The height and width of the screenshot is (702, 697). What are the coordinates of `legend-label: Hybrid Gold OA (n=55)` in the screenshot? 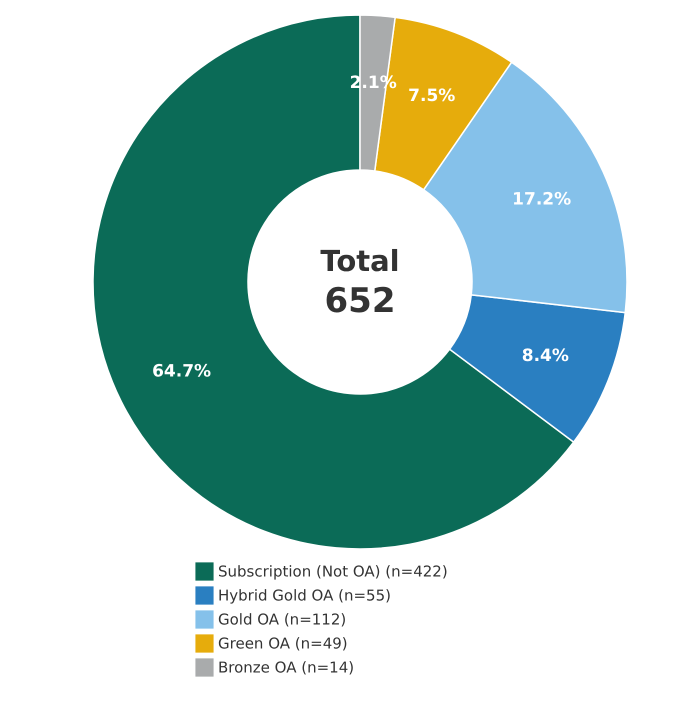 It's located at (304, 595).